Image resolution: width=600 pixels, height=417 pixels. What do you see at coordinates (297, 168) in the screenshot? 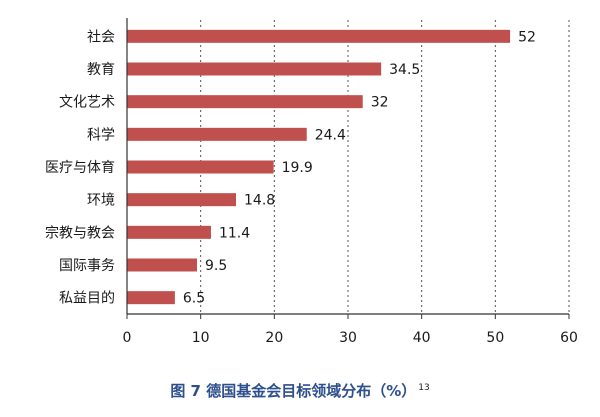
I see `value-label: 19.9` at bounding box center [297, 168].